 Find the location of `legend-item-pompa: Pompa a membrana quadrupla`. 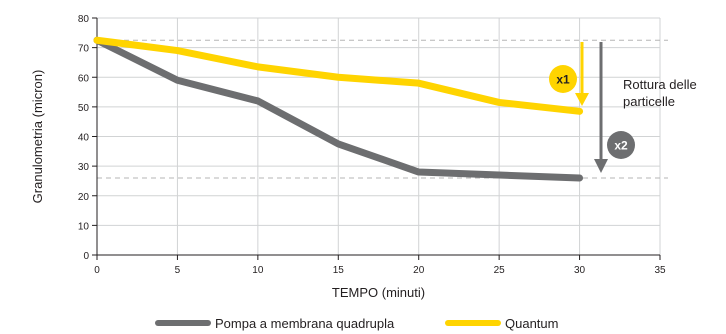

legend-item-pompa: Pompa a membrana quadrupla is located at coordinates (275, 323).